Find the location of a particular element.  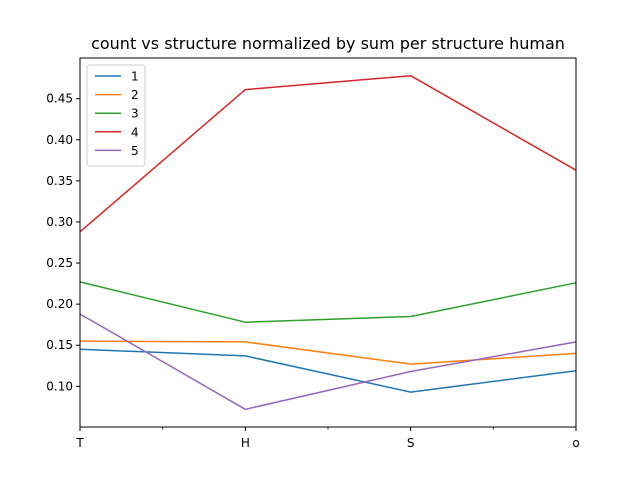

legend-label-5: 5 is located at coordinates (135, 151).